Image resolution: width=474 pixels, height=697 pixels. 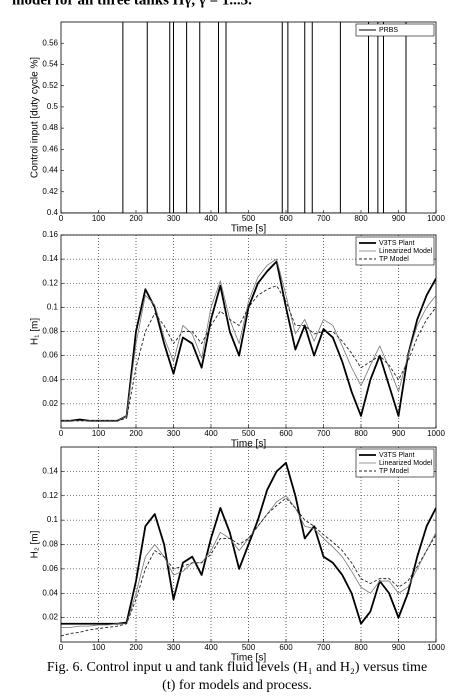 What do you see at coordinates (388, 30) in the screenshot?
I see `legend-label: PRBS` at bounding box center [388, 30].